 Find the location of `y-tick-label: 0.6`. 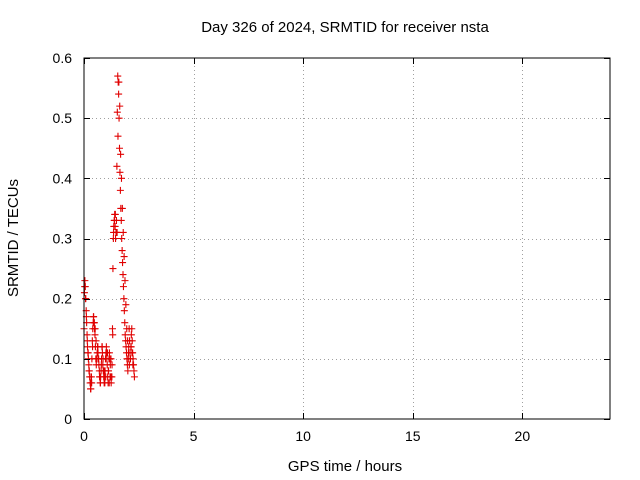

y-tick-label: 0.6 is located at coordinates (63, 58).